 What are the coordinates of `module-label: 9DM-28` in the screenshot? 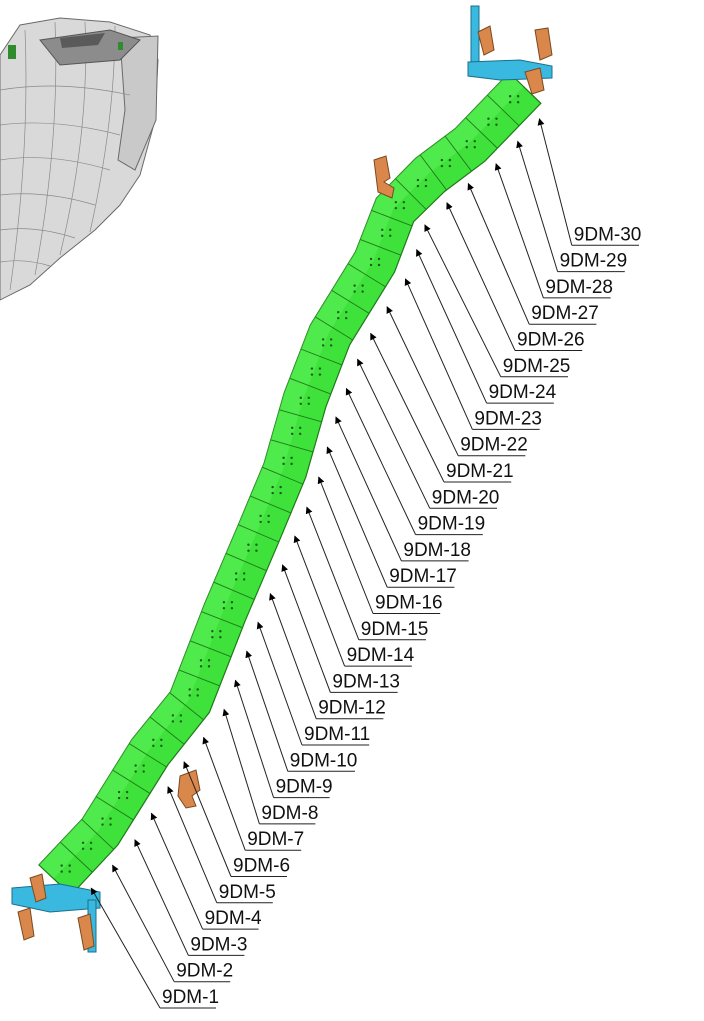 It's located at (579, 287).